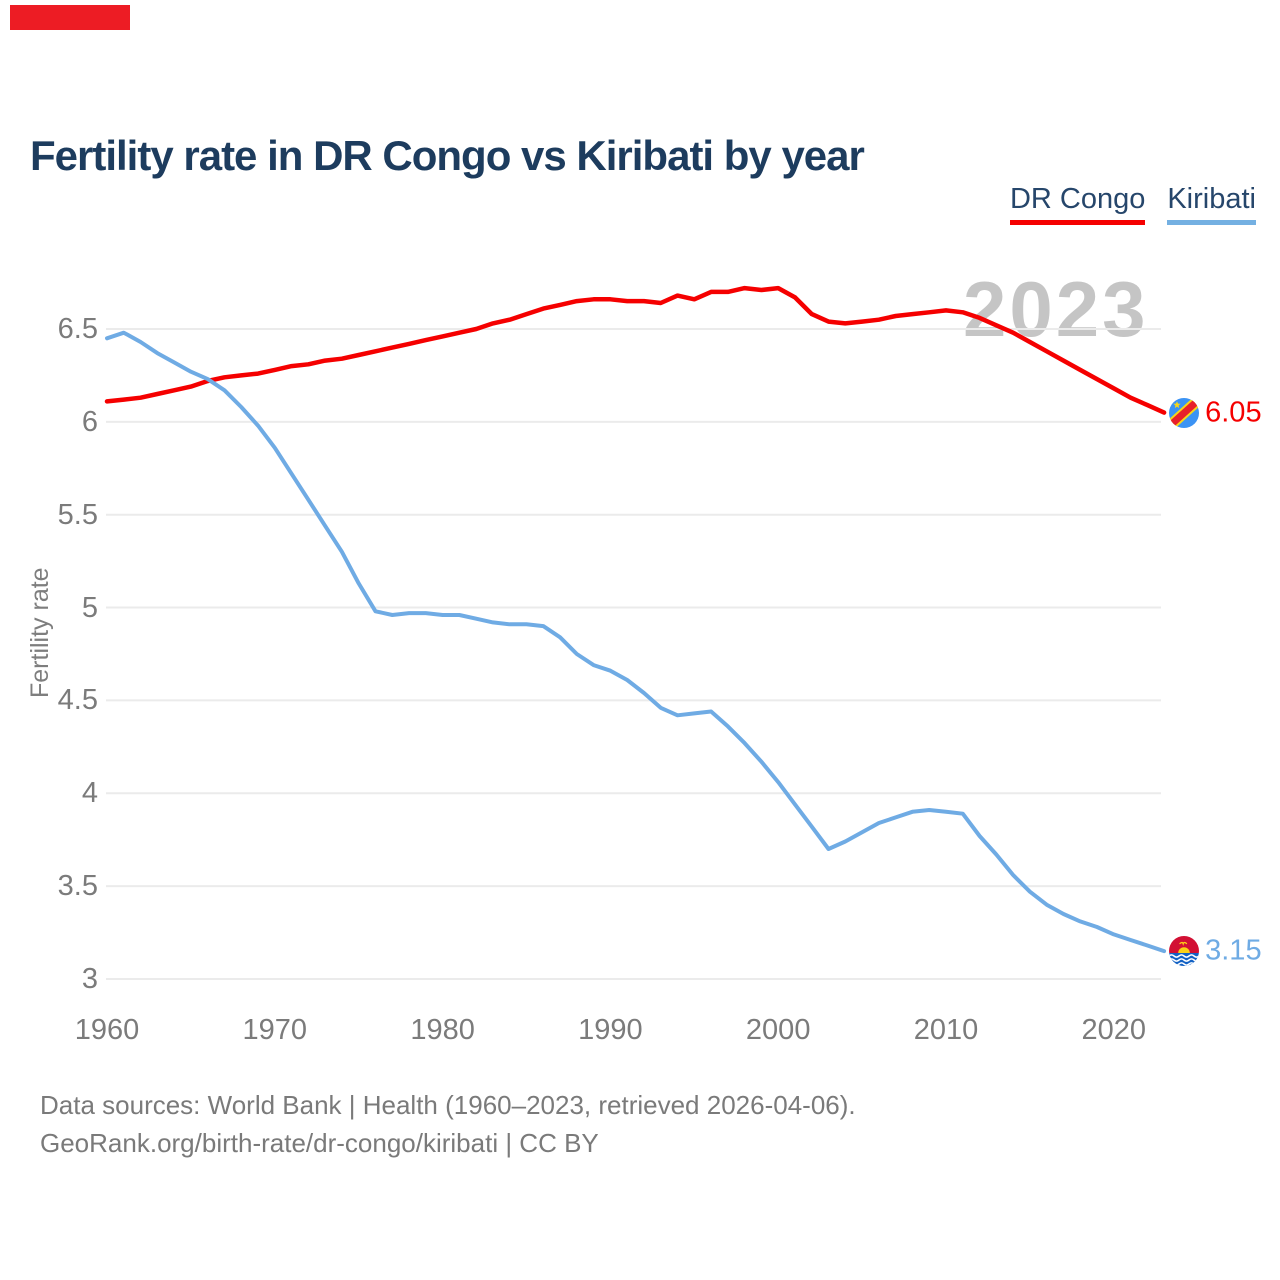  I want to click on x-tick-label: 1970, so click(275, 1030).